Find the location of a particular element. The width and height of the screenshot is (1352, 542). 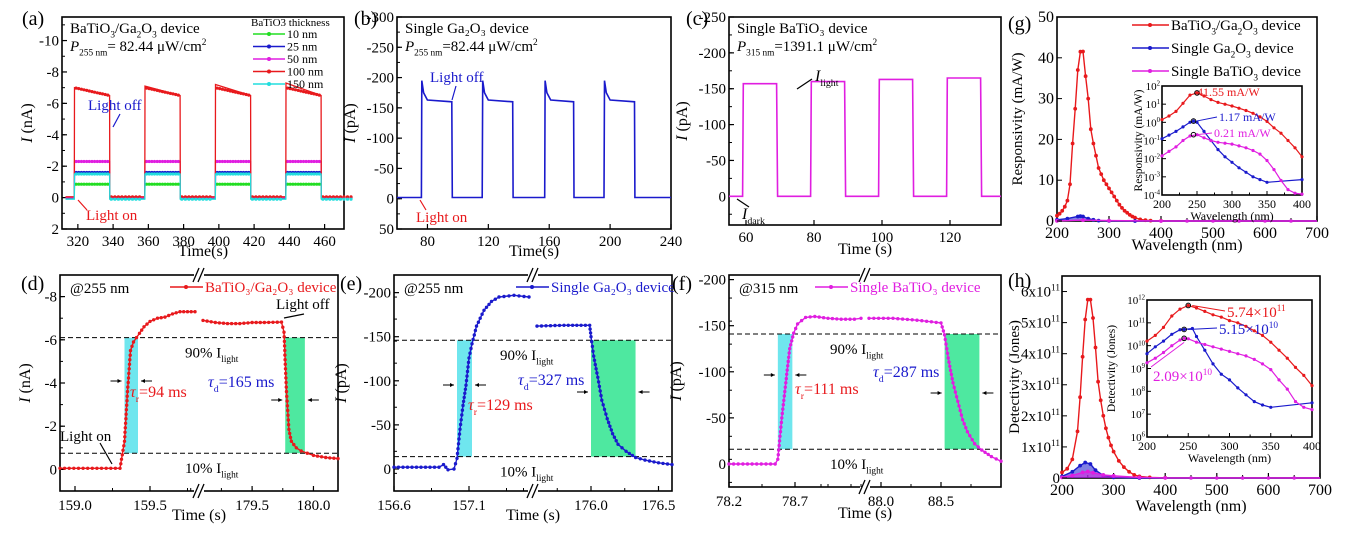

legend-label-part: O is located at coordinates (1240, 49).